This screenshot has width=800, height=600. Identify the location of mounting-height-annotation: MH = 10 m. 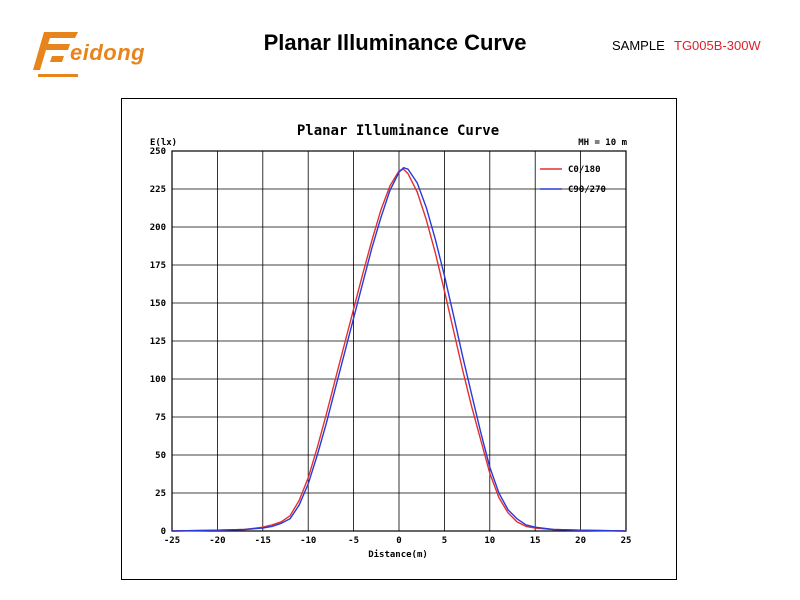
(602, 143).